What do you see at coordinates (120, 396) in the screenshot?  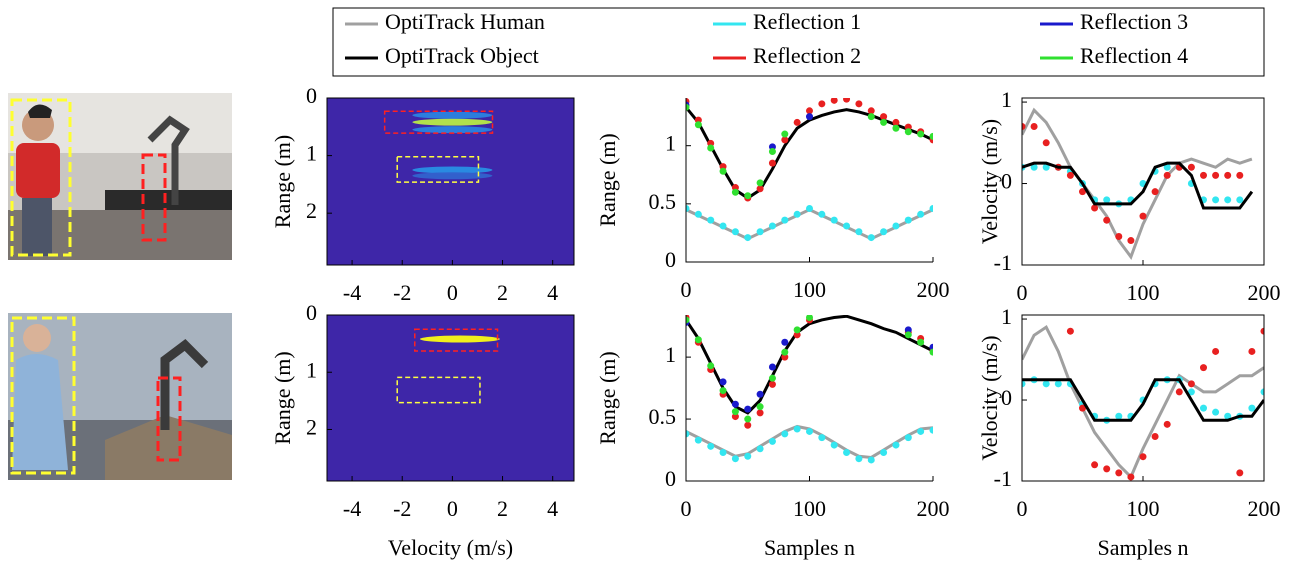 I see `photo-simulation` at bounding box center [120, 396].